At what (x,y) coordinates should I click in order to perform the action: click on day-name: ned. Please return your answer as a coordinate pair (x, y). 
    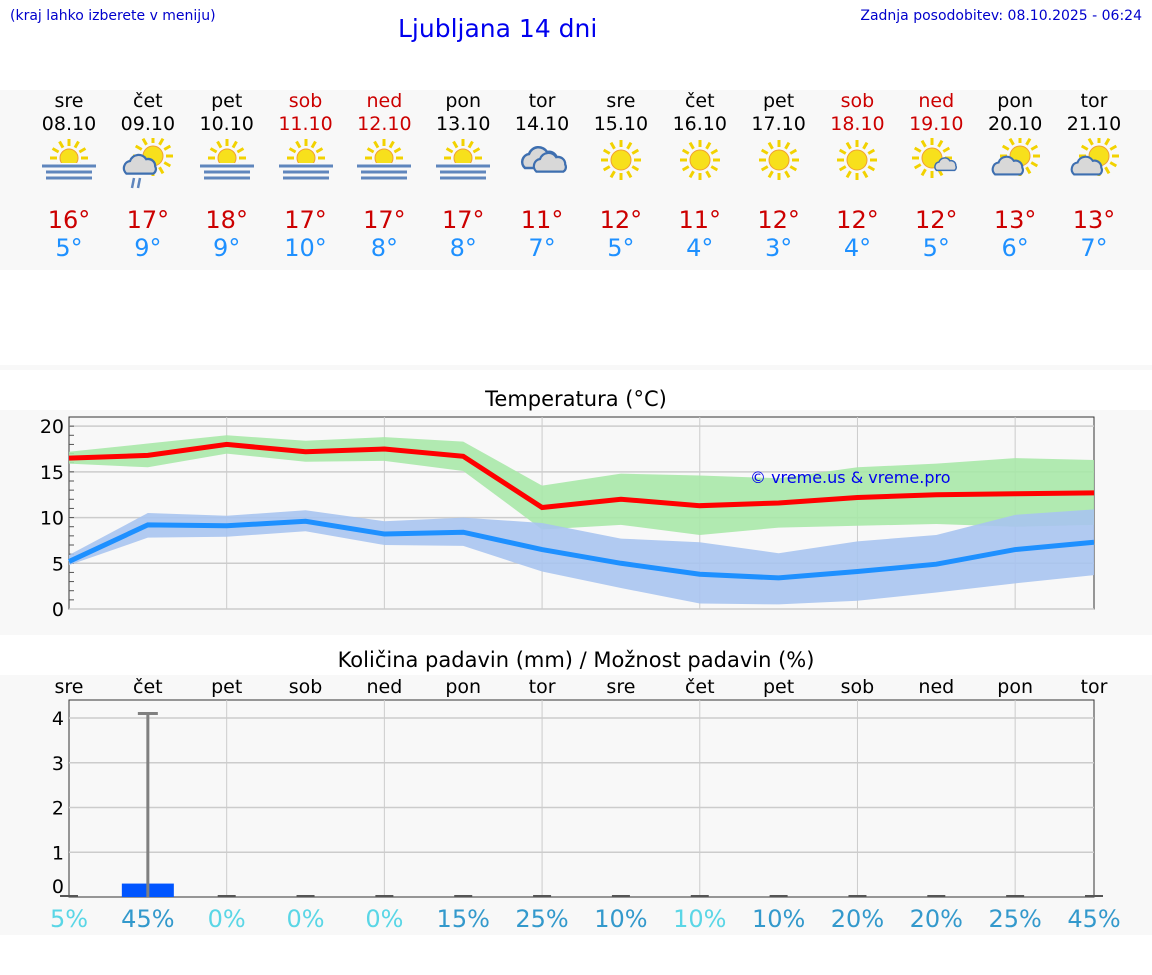
    Looking at the image, I should click on (936, 101).